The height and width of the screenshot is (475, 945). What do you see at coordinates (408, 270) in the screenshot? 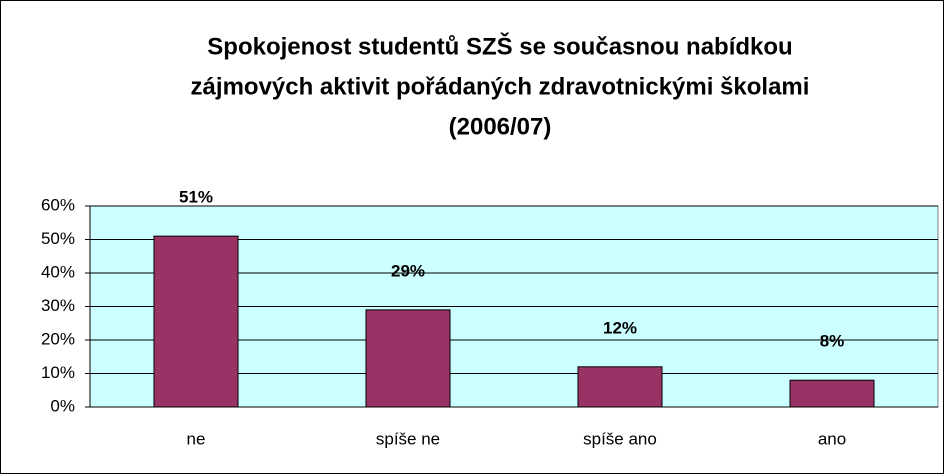
I see `value-label: 29%` at bounding box center [408, 270].